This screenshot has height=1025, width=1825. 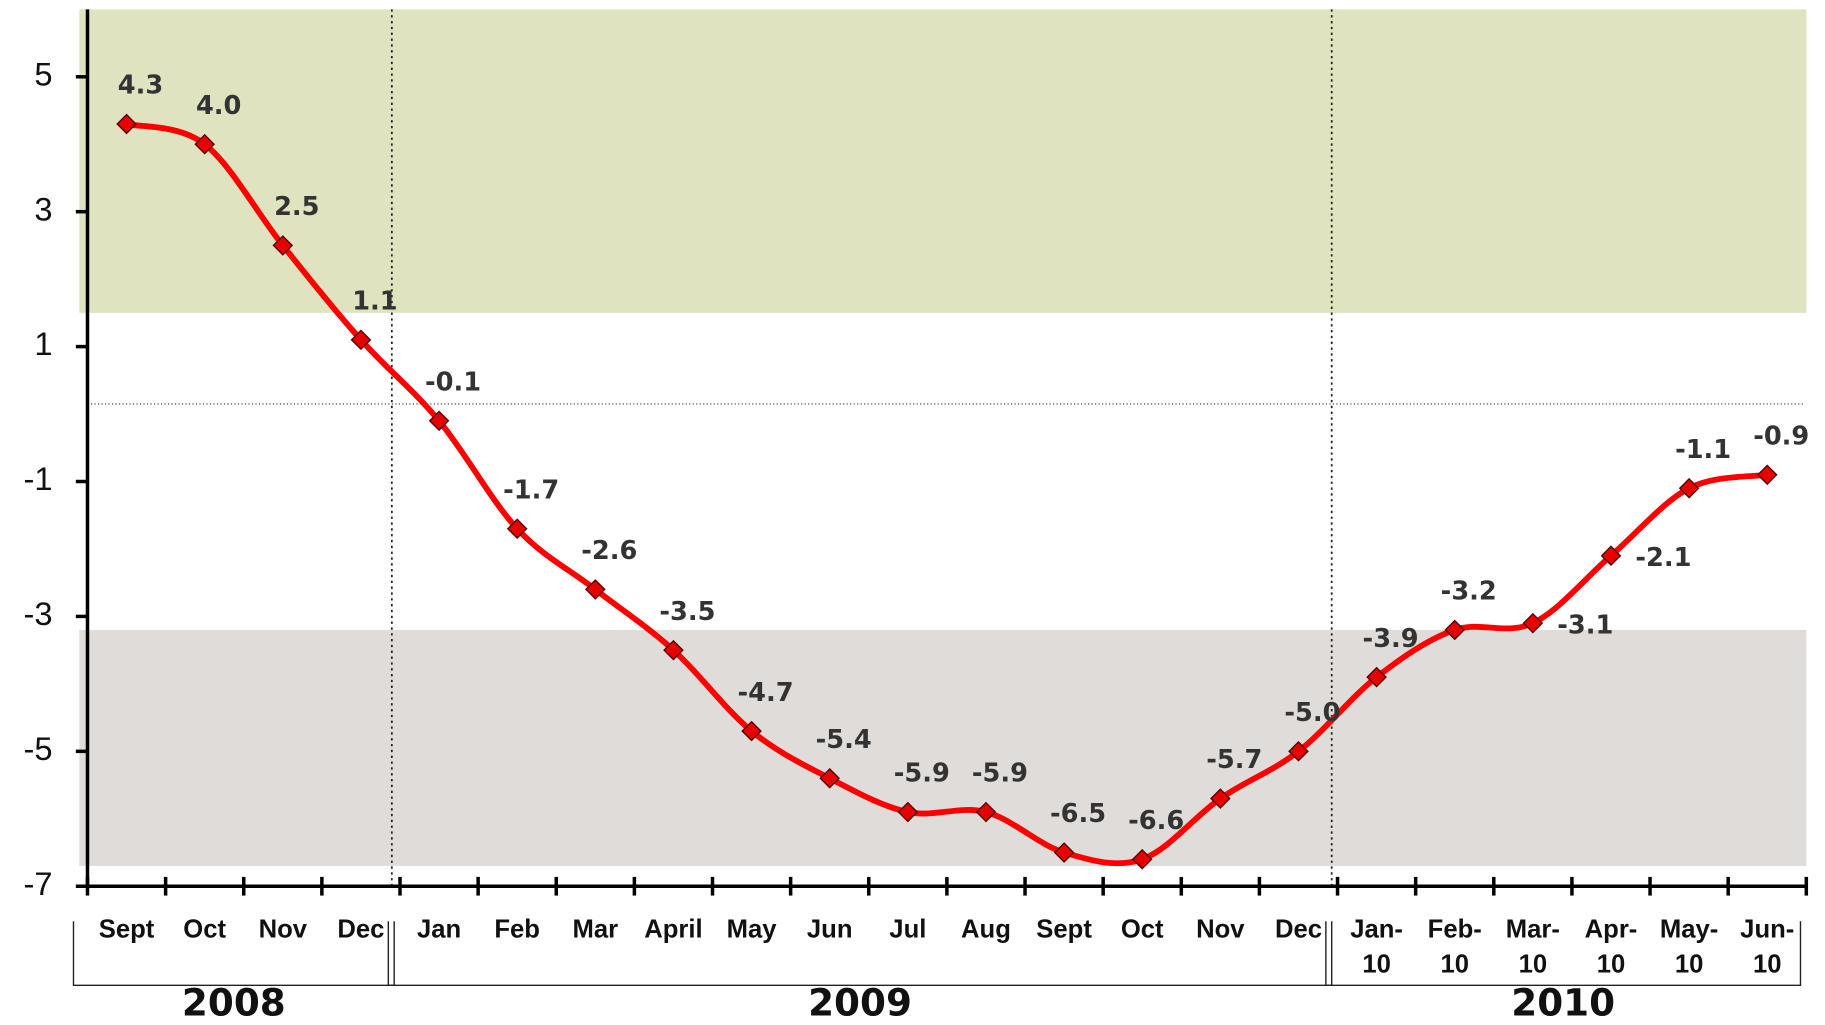 I want to click on data-label: -0.9, so click(x=1781, y=436).